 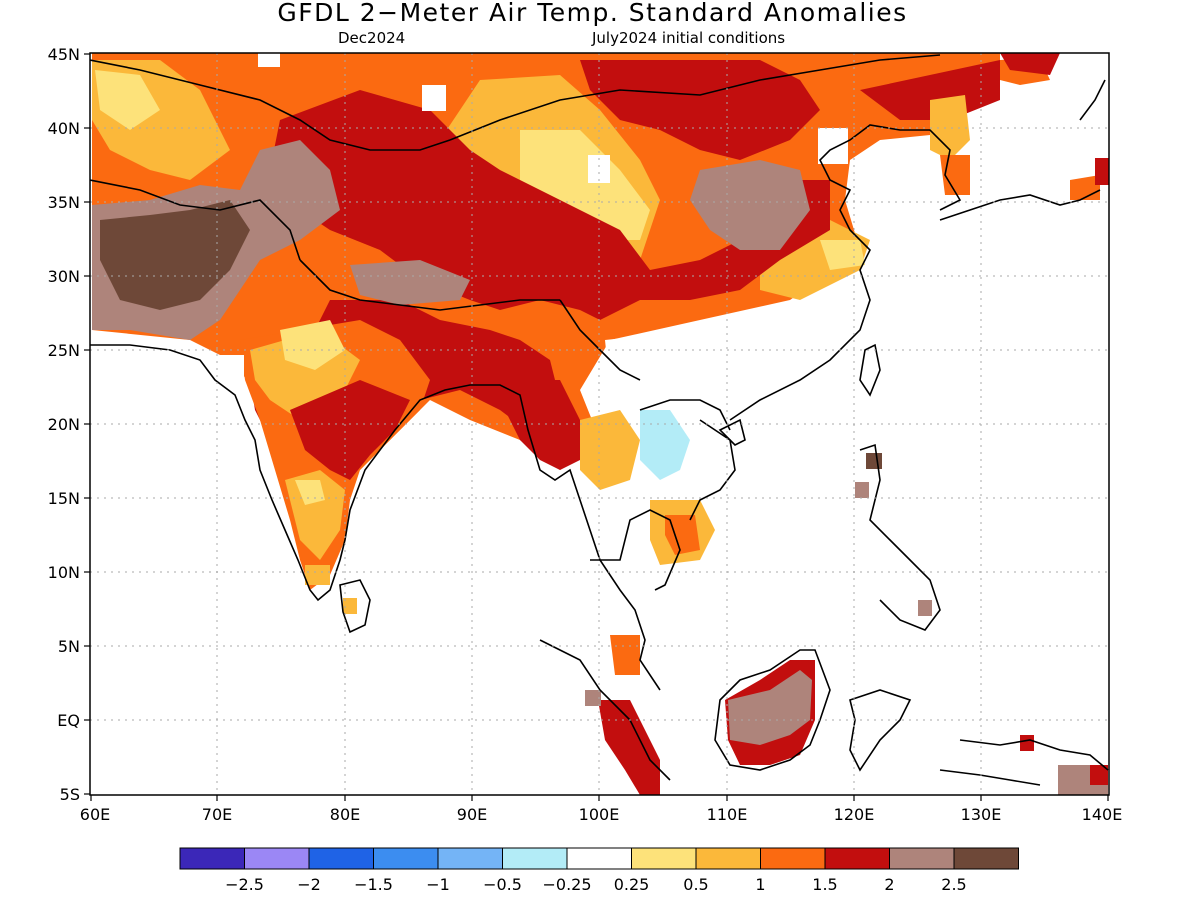 I want to click on legend-label: −1.5, so click(x=373, y=884).